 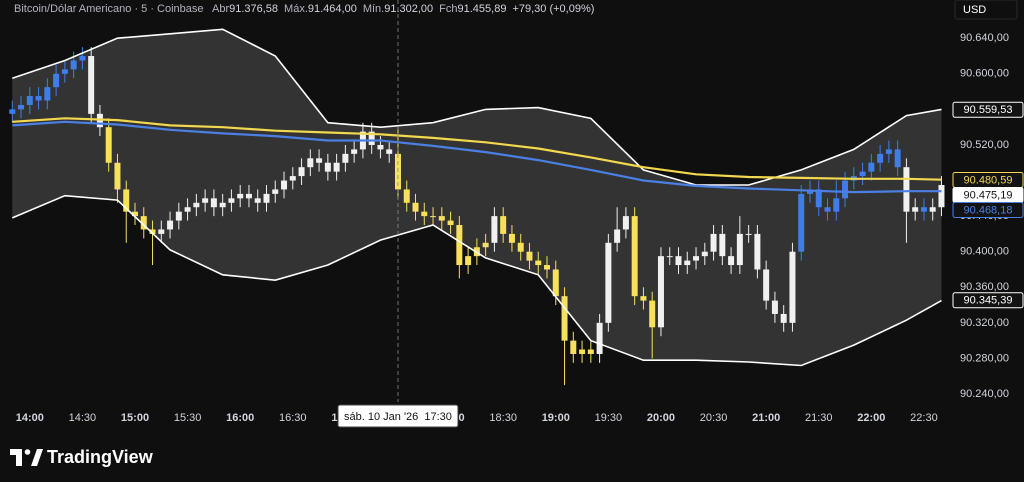 What do you see at coordinates (503, 418) in the screenshot?
I see `x-tick-label: 18:30` at bounding box center [503, 418].